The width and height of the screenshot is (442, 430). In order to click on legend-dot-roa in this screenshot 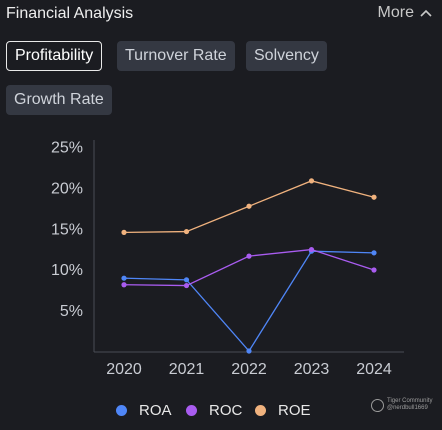, I will do `click(121, 410)`.